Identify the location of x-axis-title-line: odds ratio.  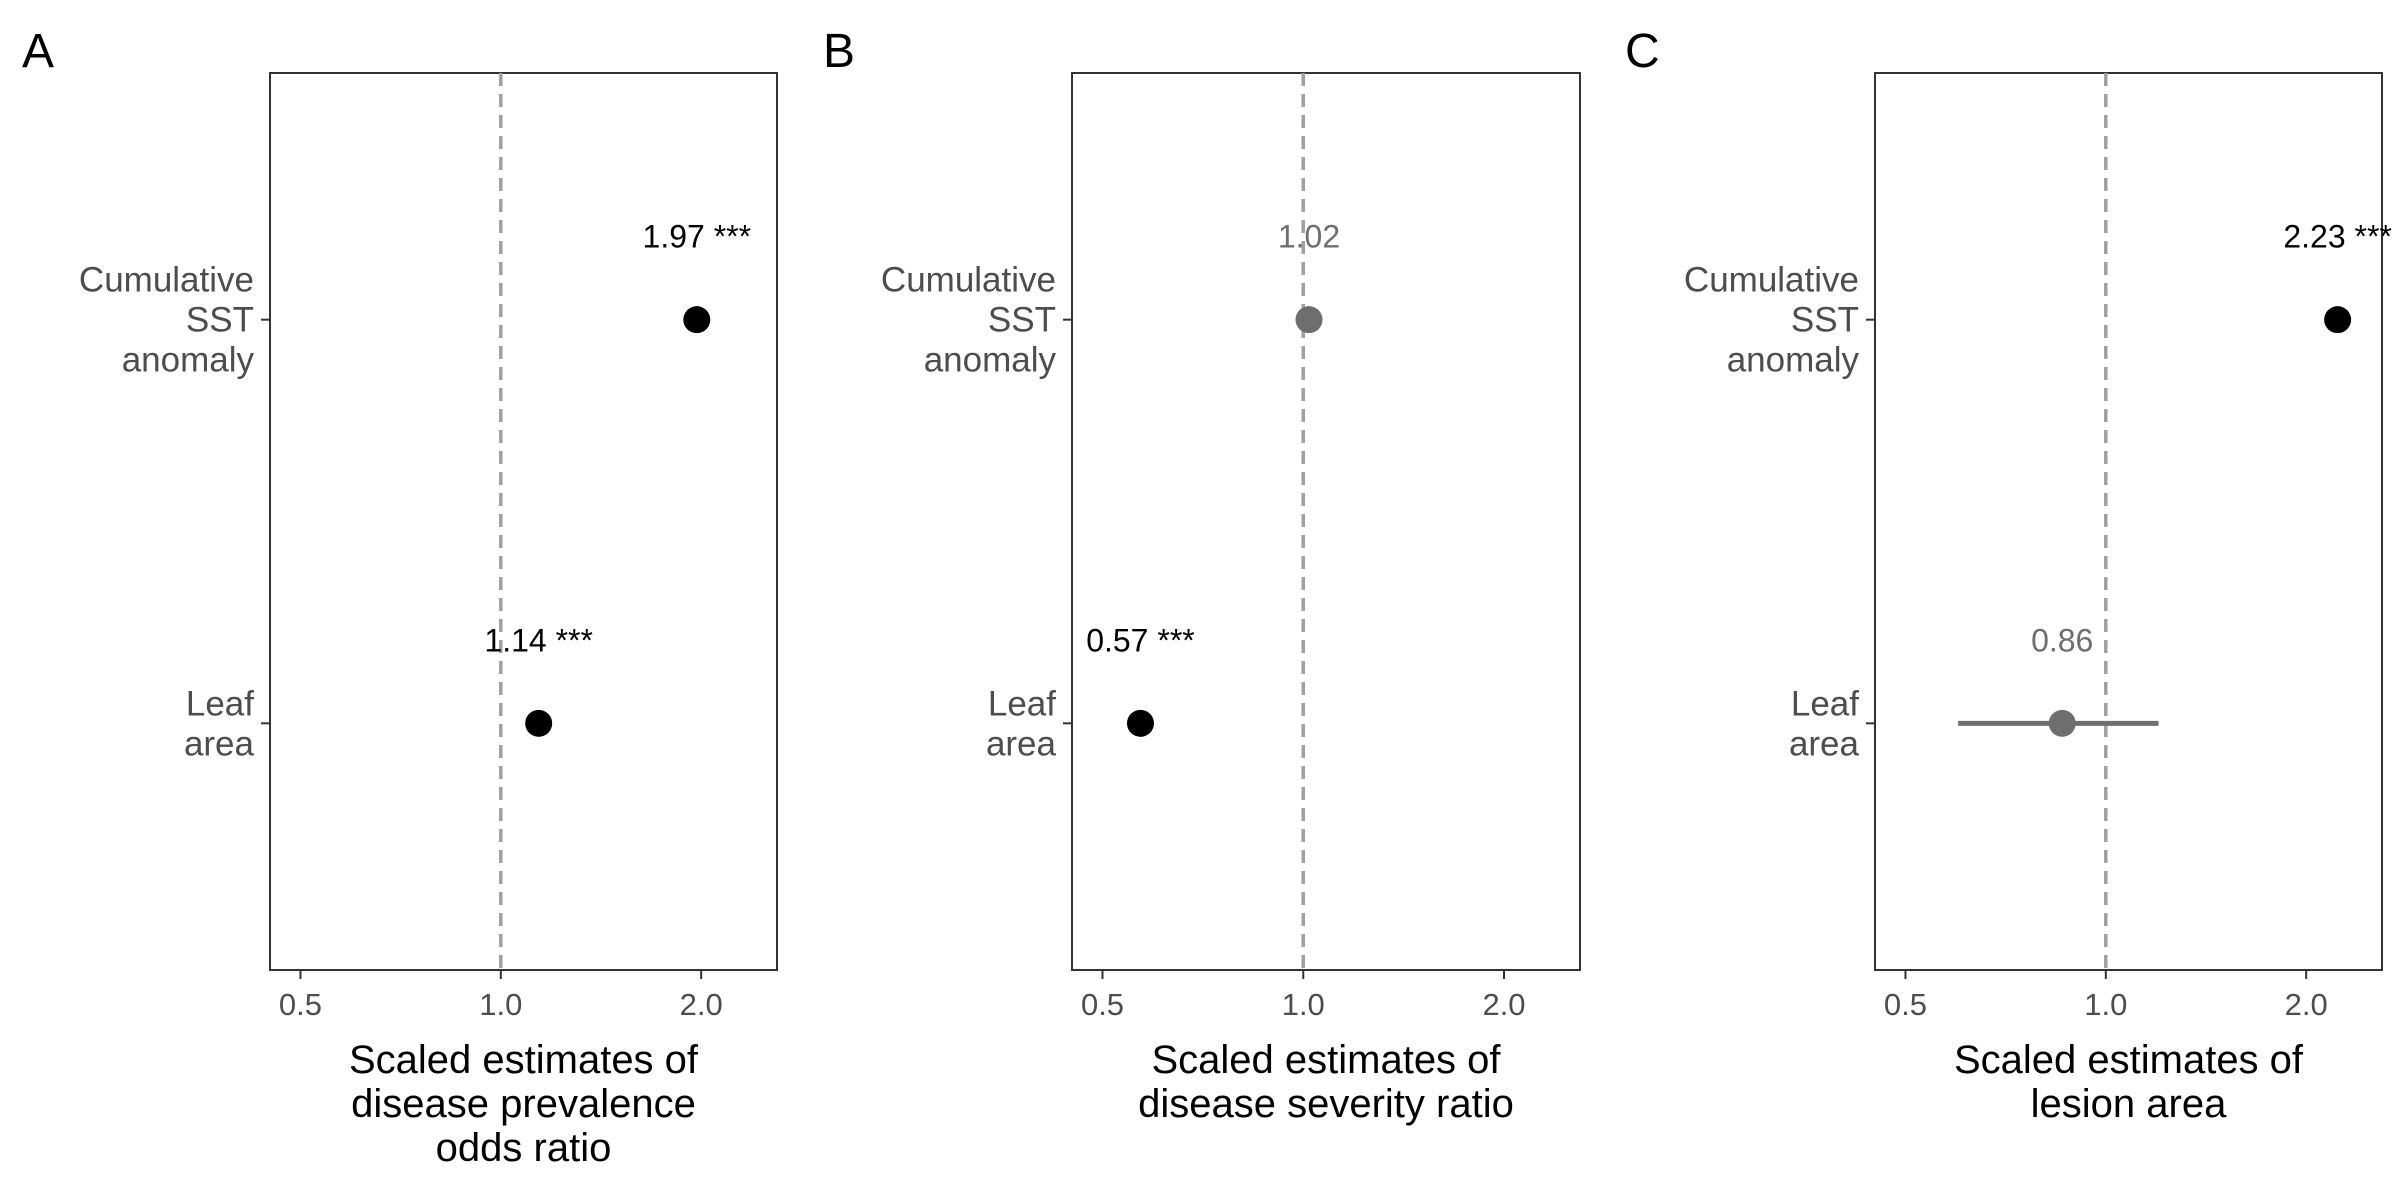
(524, 1148).